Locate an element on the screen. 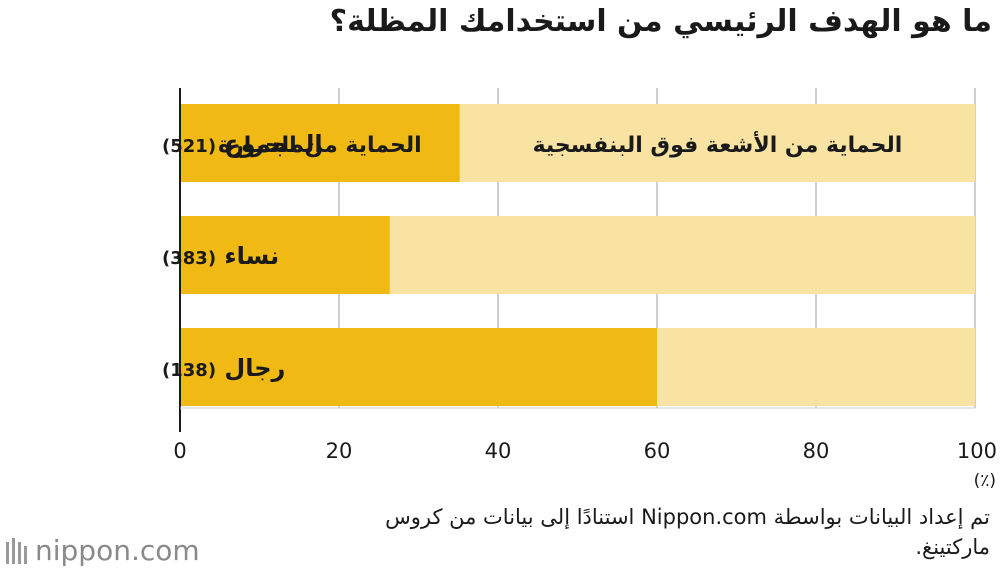 The image size is (1000, 576). logo-text: nippon.com is located at coordinates (117, 550).